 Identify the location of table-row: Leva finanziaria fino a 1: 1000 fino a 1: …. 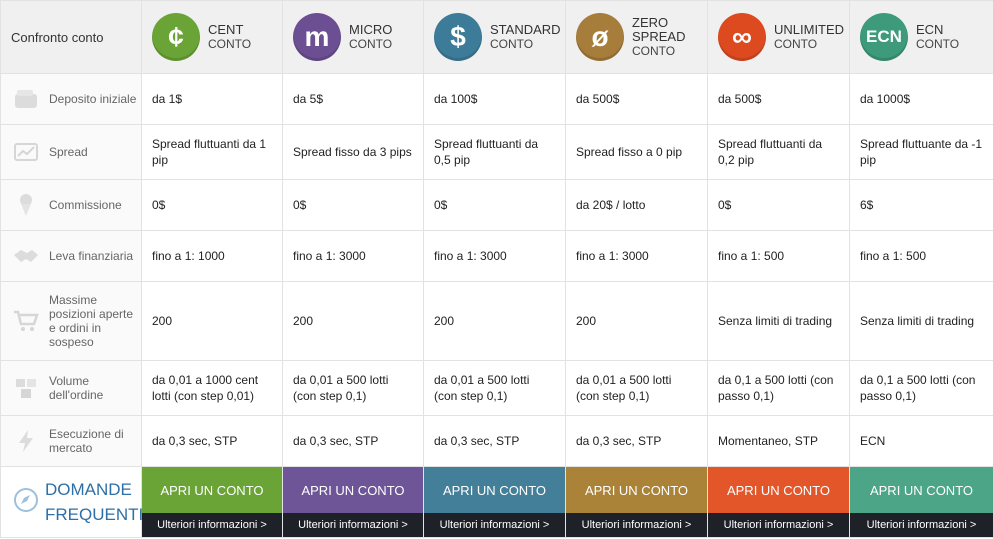
(496, 256).